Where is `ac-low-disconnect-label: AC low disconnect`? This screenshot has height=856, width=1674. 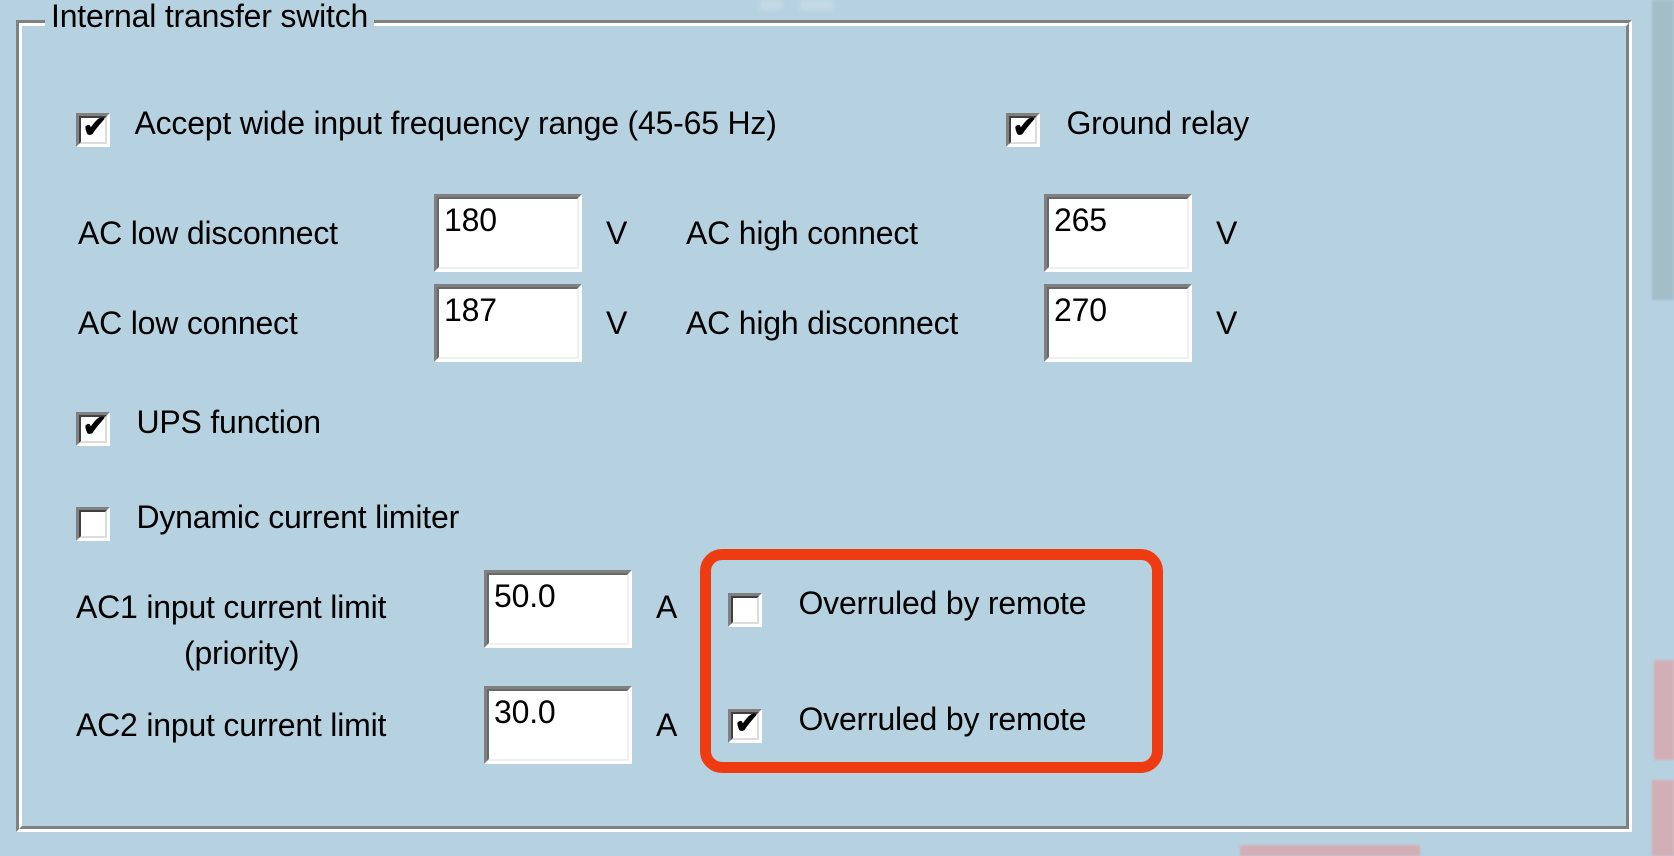 ac-low-disconnect-label: AC low disconnect is located at coordinates (208, 233).